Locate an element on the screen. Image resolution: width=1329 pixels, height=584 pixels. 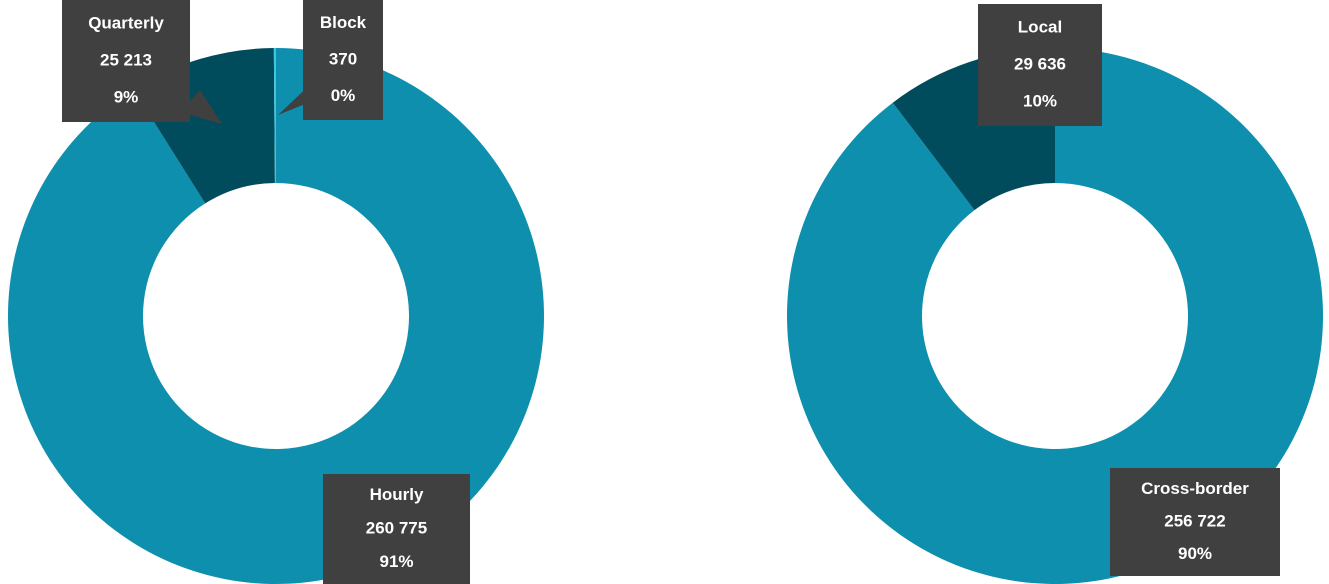
donut-slice is located at coordinates (274, 116).